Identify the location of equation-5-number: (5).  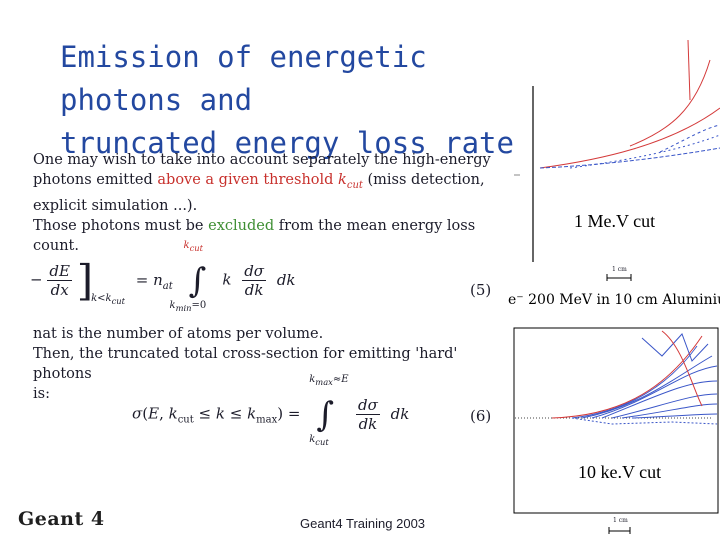
(481, 290).